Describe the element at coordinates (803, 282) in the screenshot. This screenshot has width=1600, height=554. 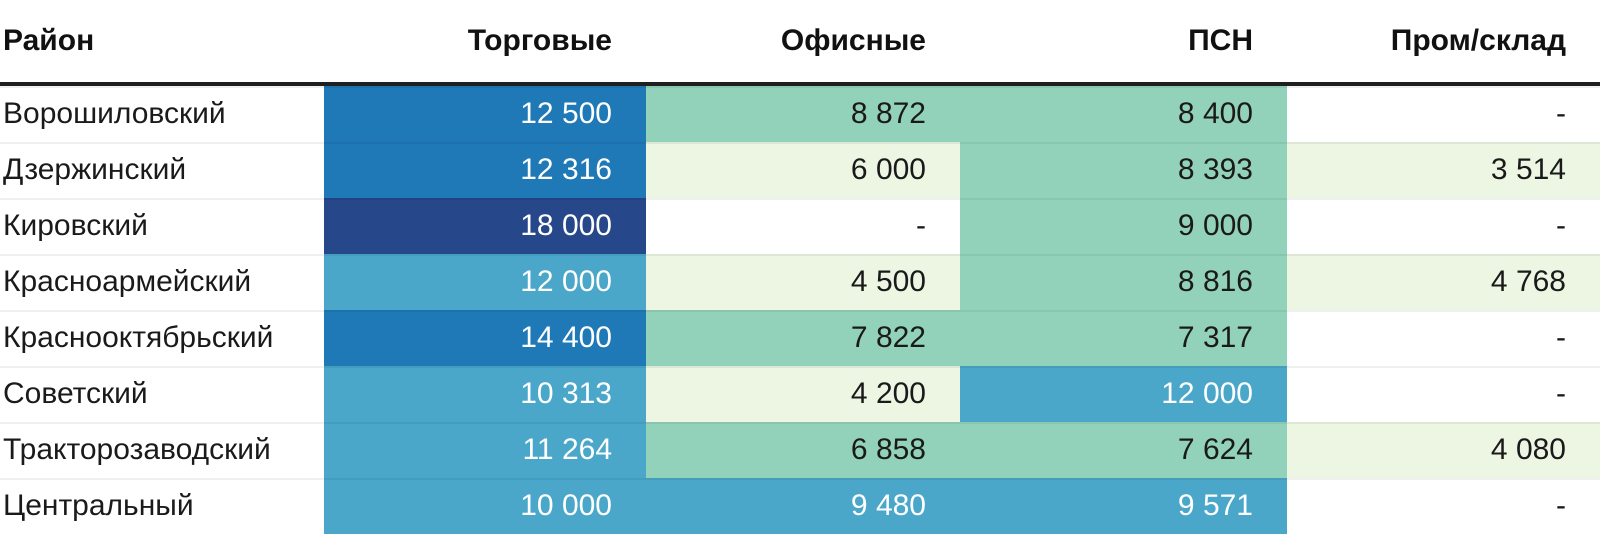
I see `heatmap-cell-office: 4 500` at that location.